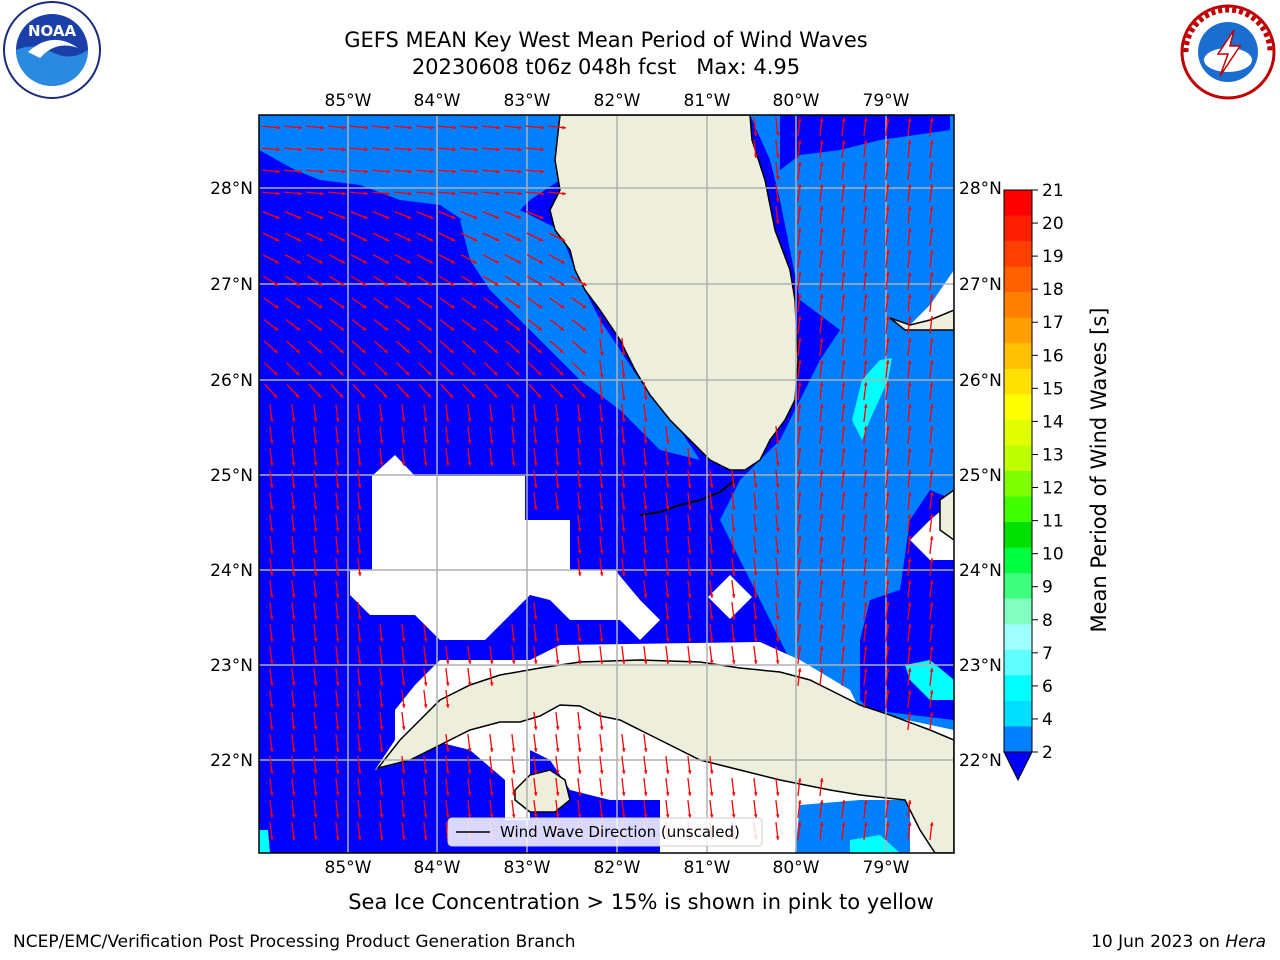 The height and width of the screenshot is (960, 1280). What do you see at coordinates (580, 335) in the screenshot?
I see `ocean-4-6-shelf` at bounding box center [580, 335].